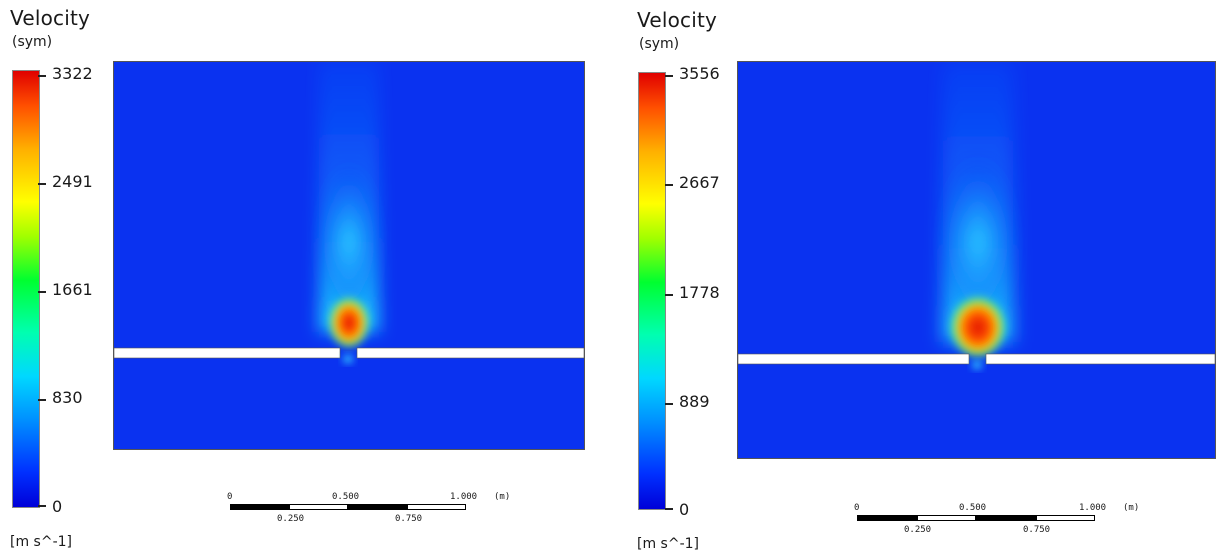  I want to click on legend-tick-label: 2667, so click(699, 182).